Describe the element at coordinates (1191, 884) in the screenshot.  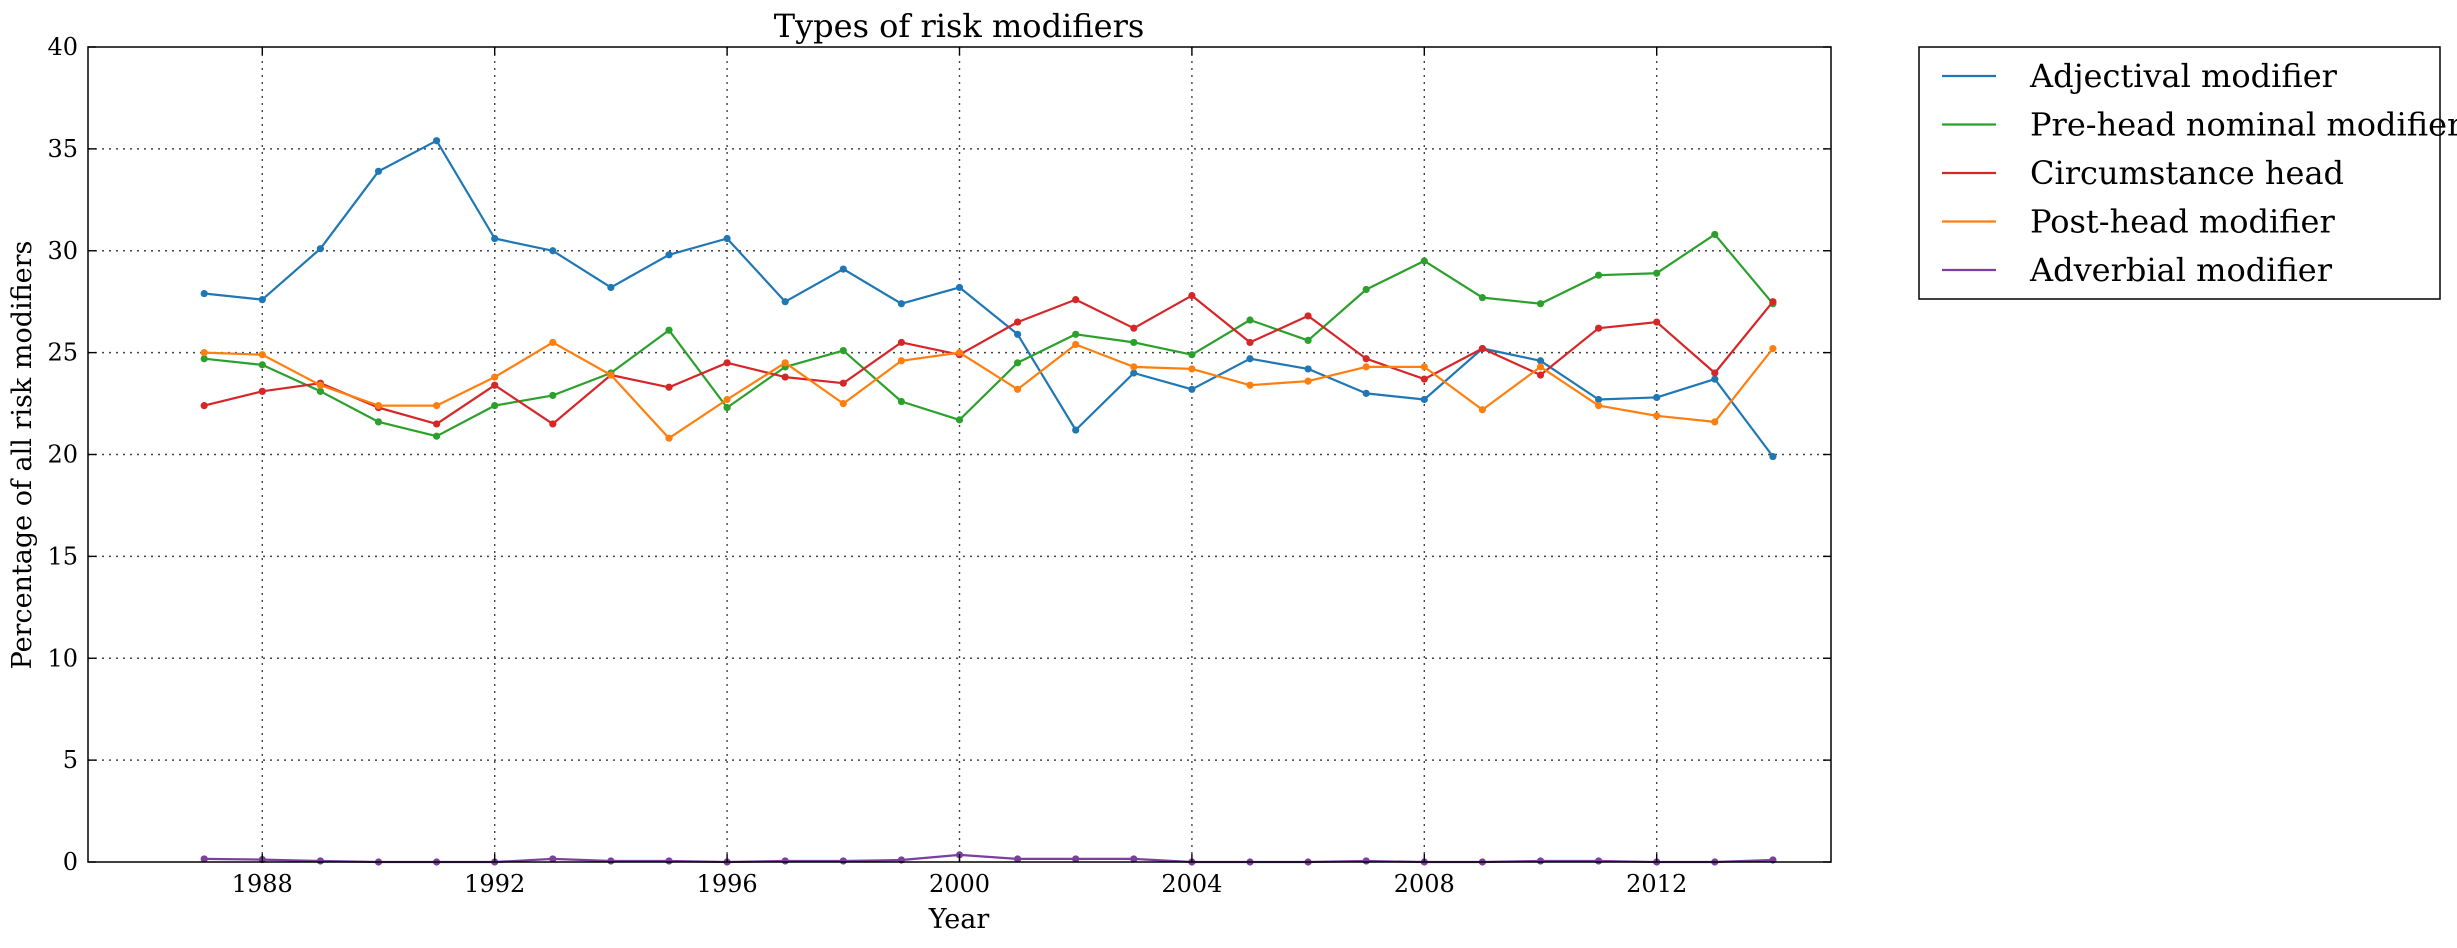
I see `x-tick-label: 2004` at that location.